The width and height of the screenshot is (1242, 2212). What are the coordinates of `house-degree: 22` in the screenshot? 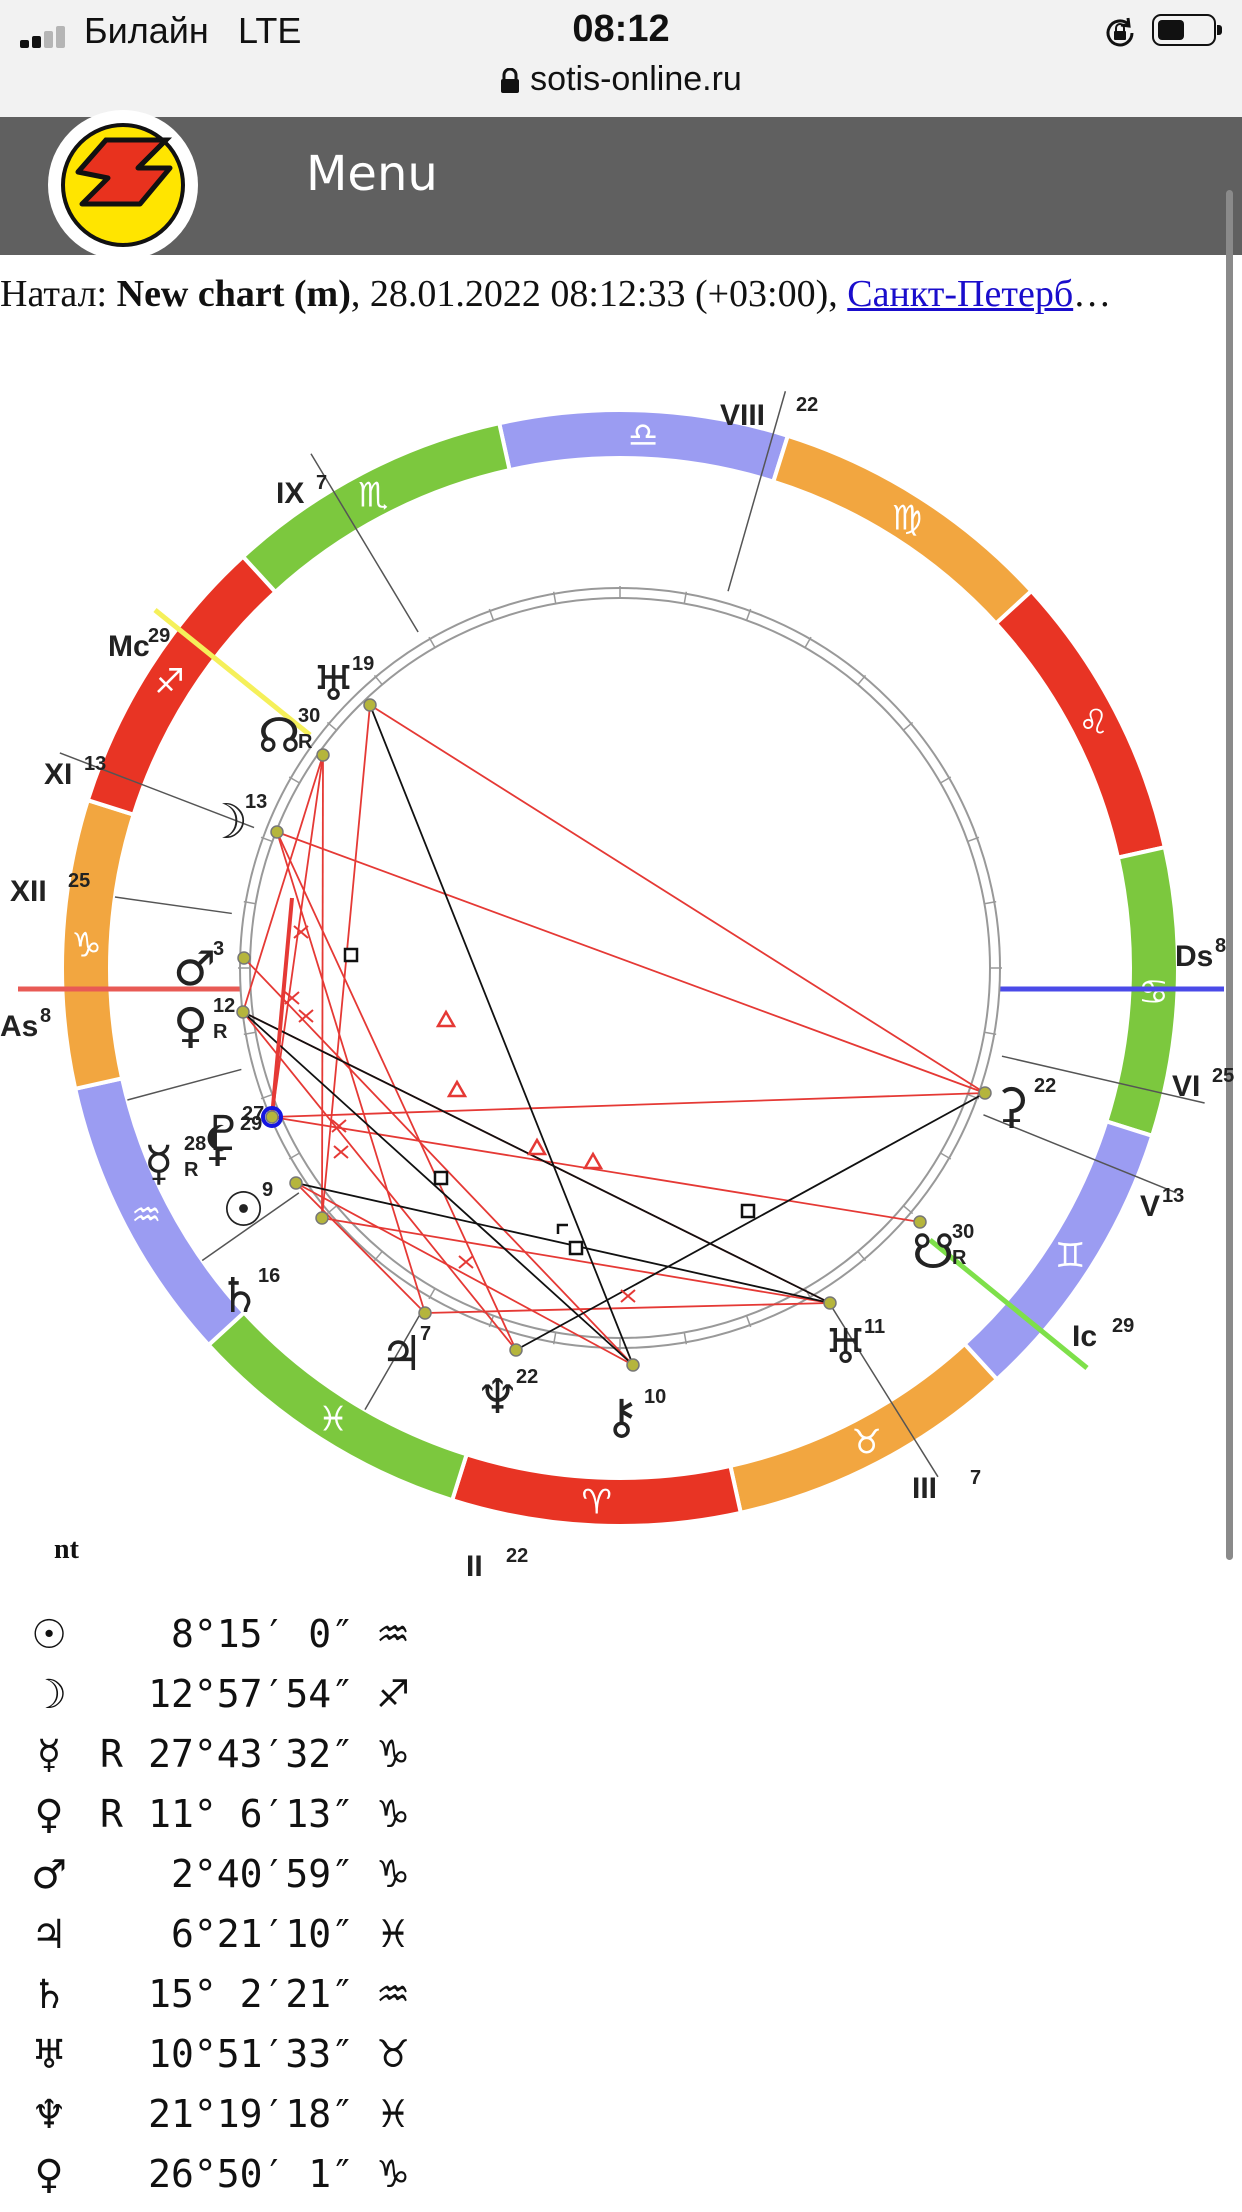 It's located at (517, 1556).